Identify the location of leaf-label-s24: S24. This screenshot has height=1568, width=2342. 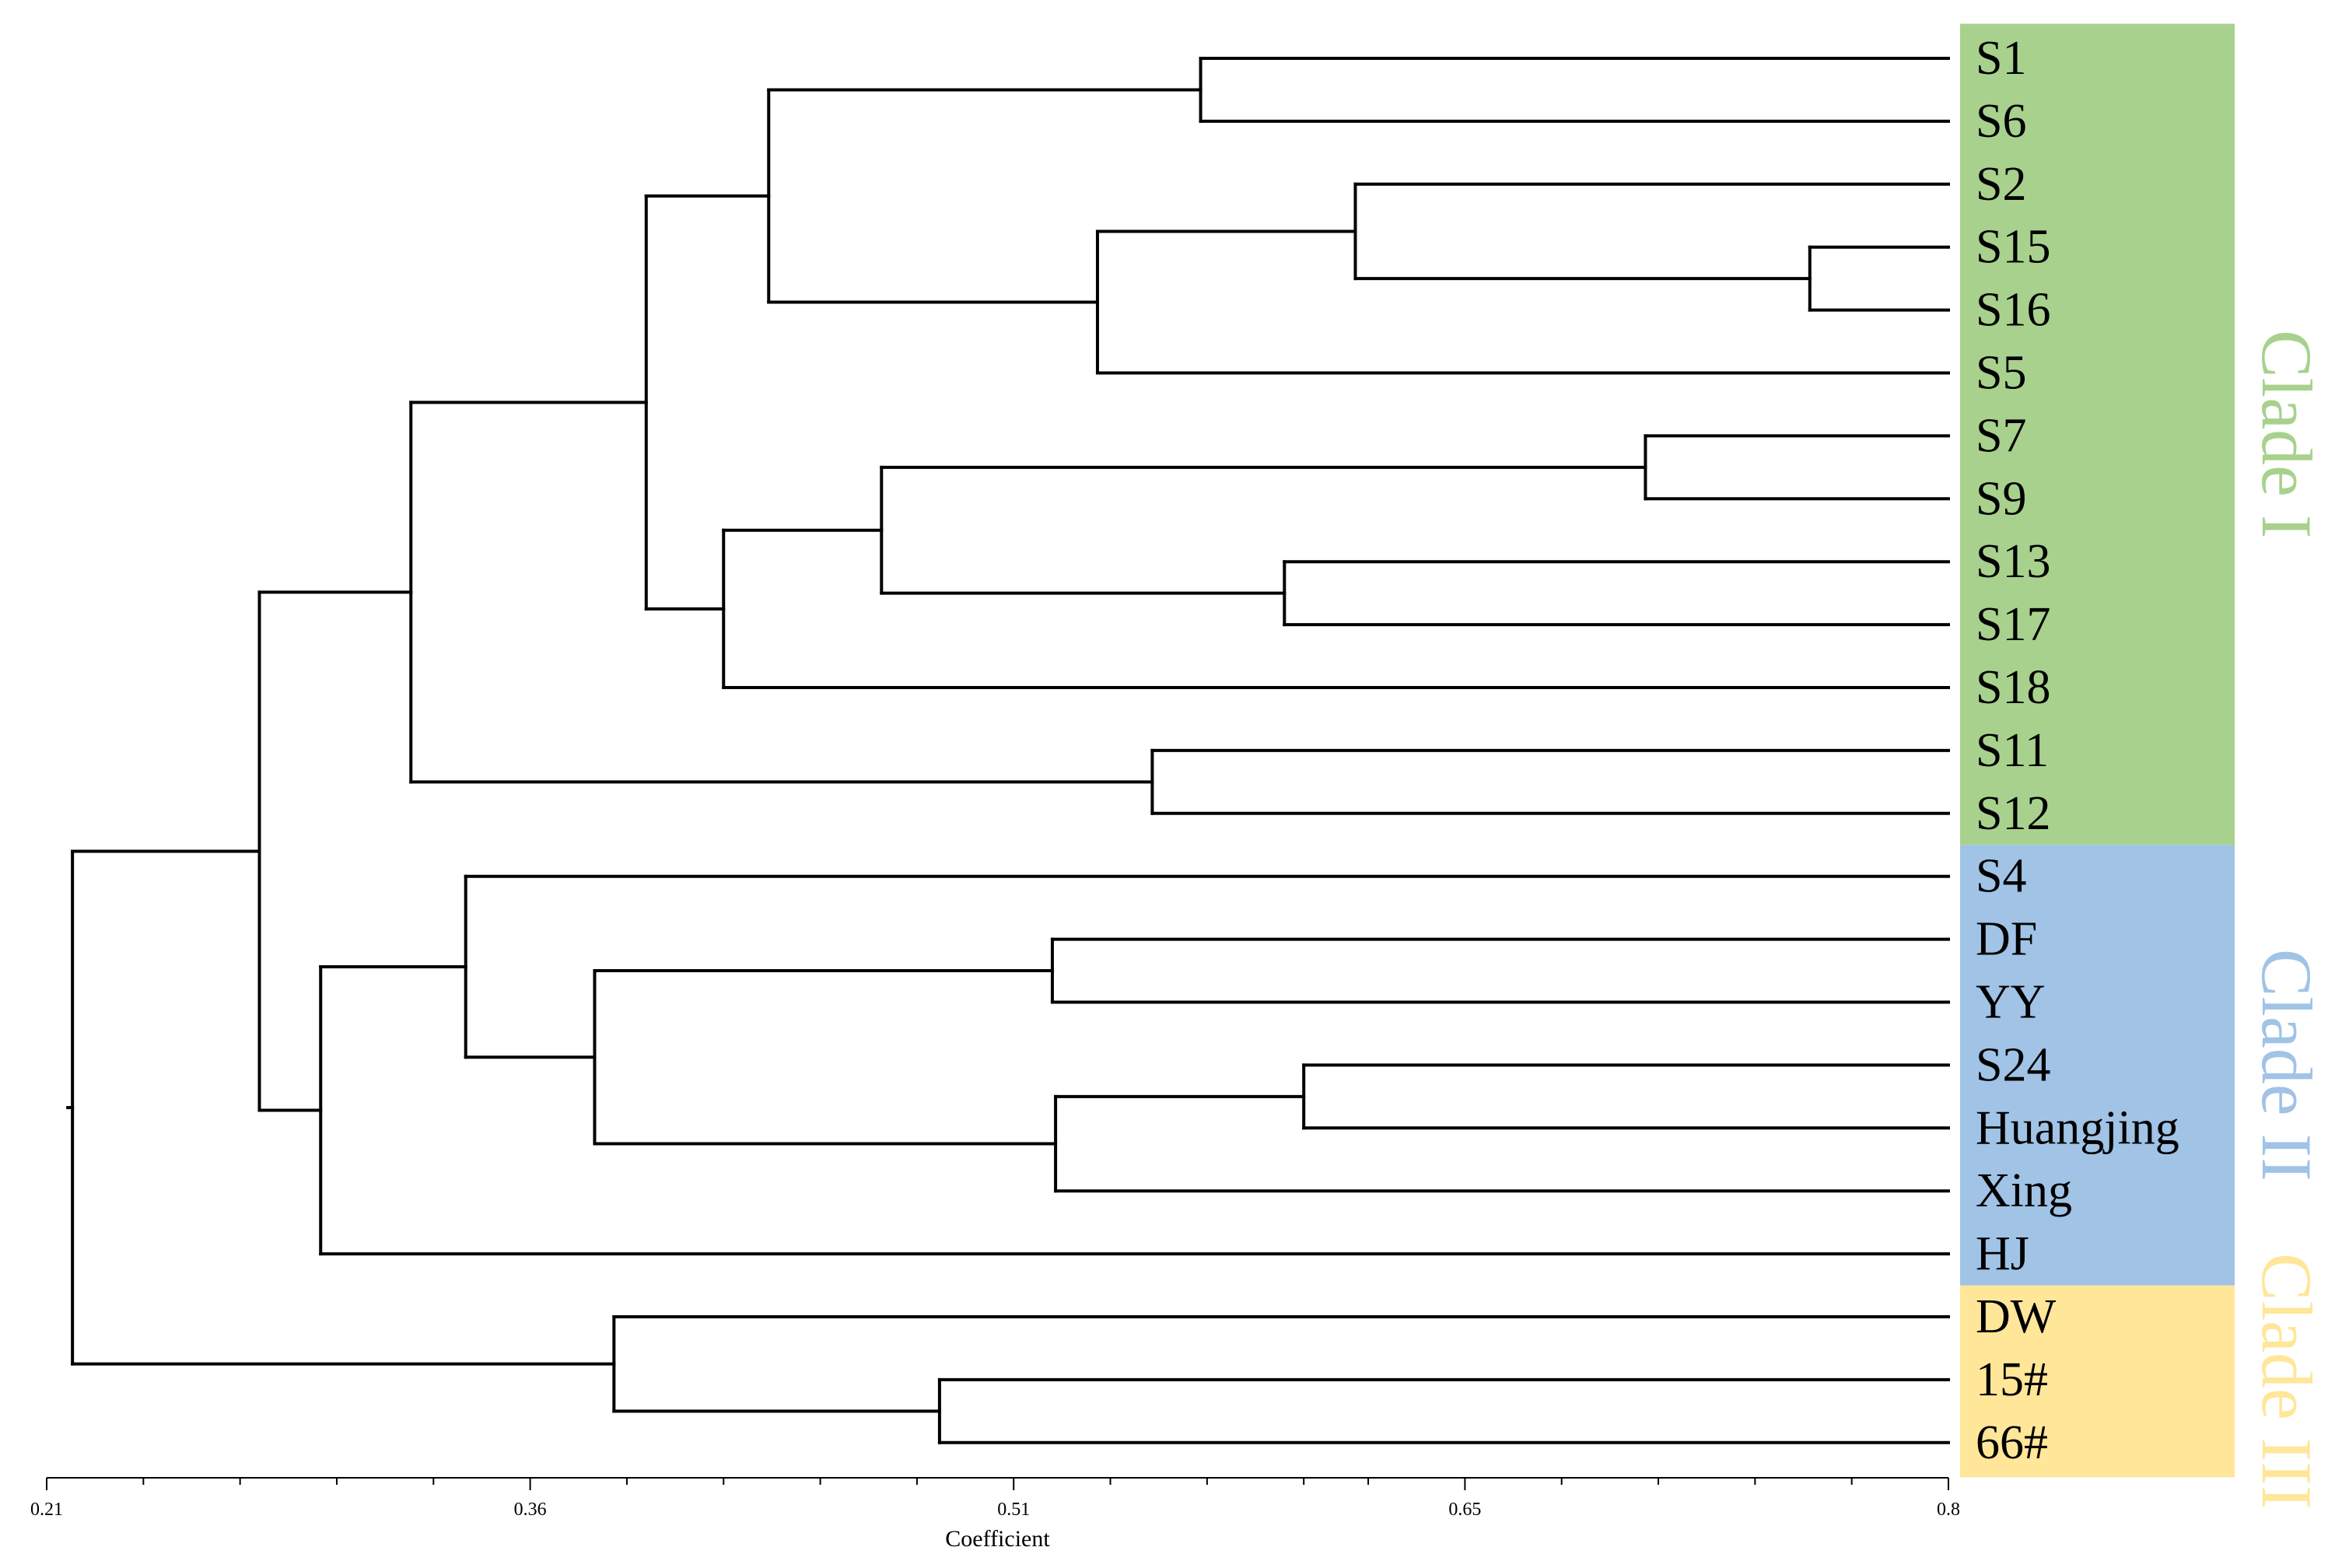
(2013, 1065).